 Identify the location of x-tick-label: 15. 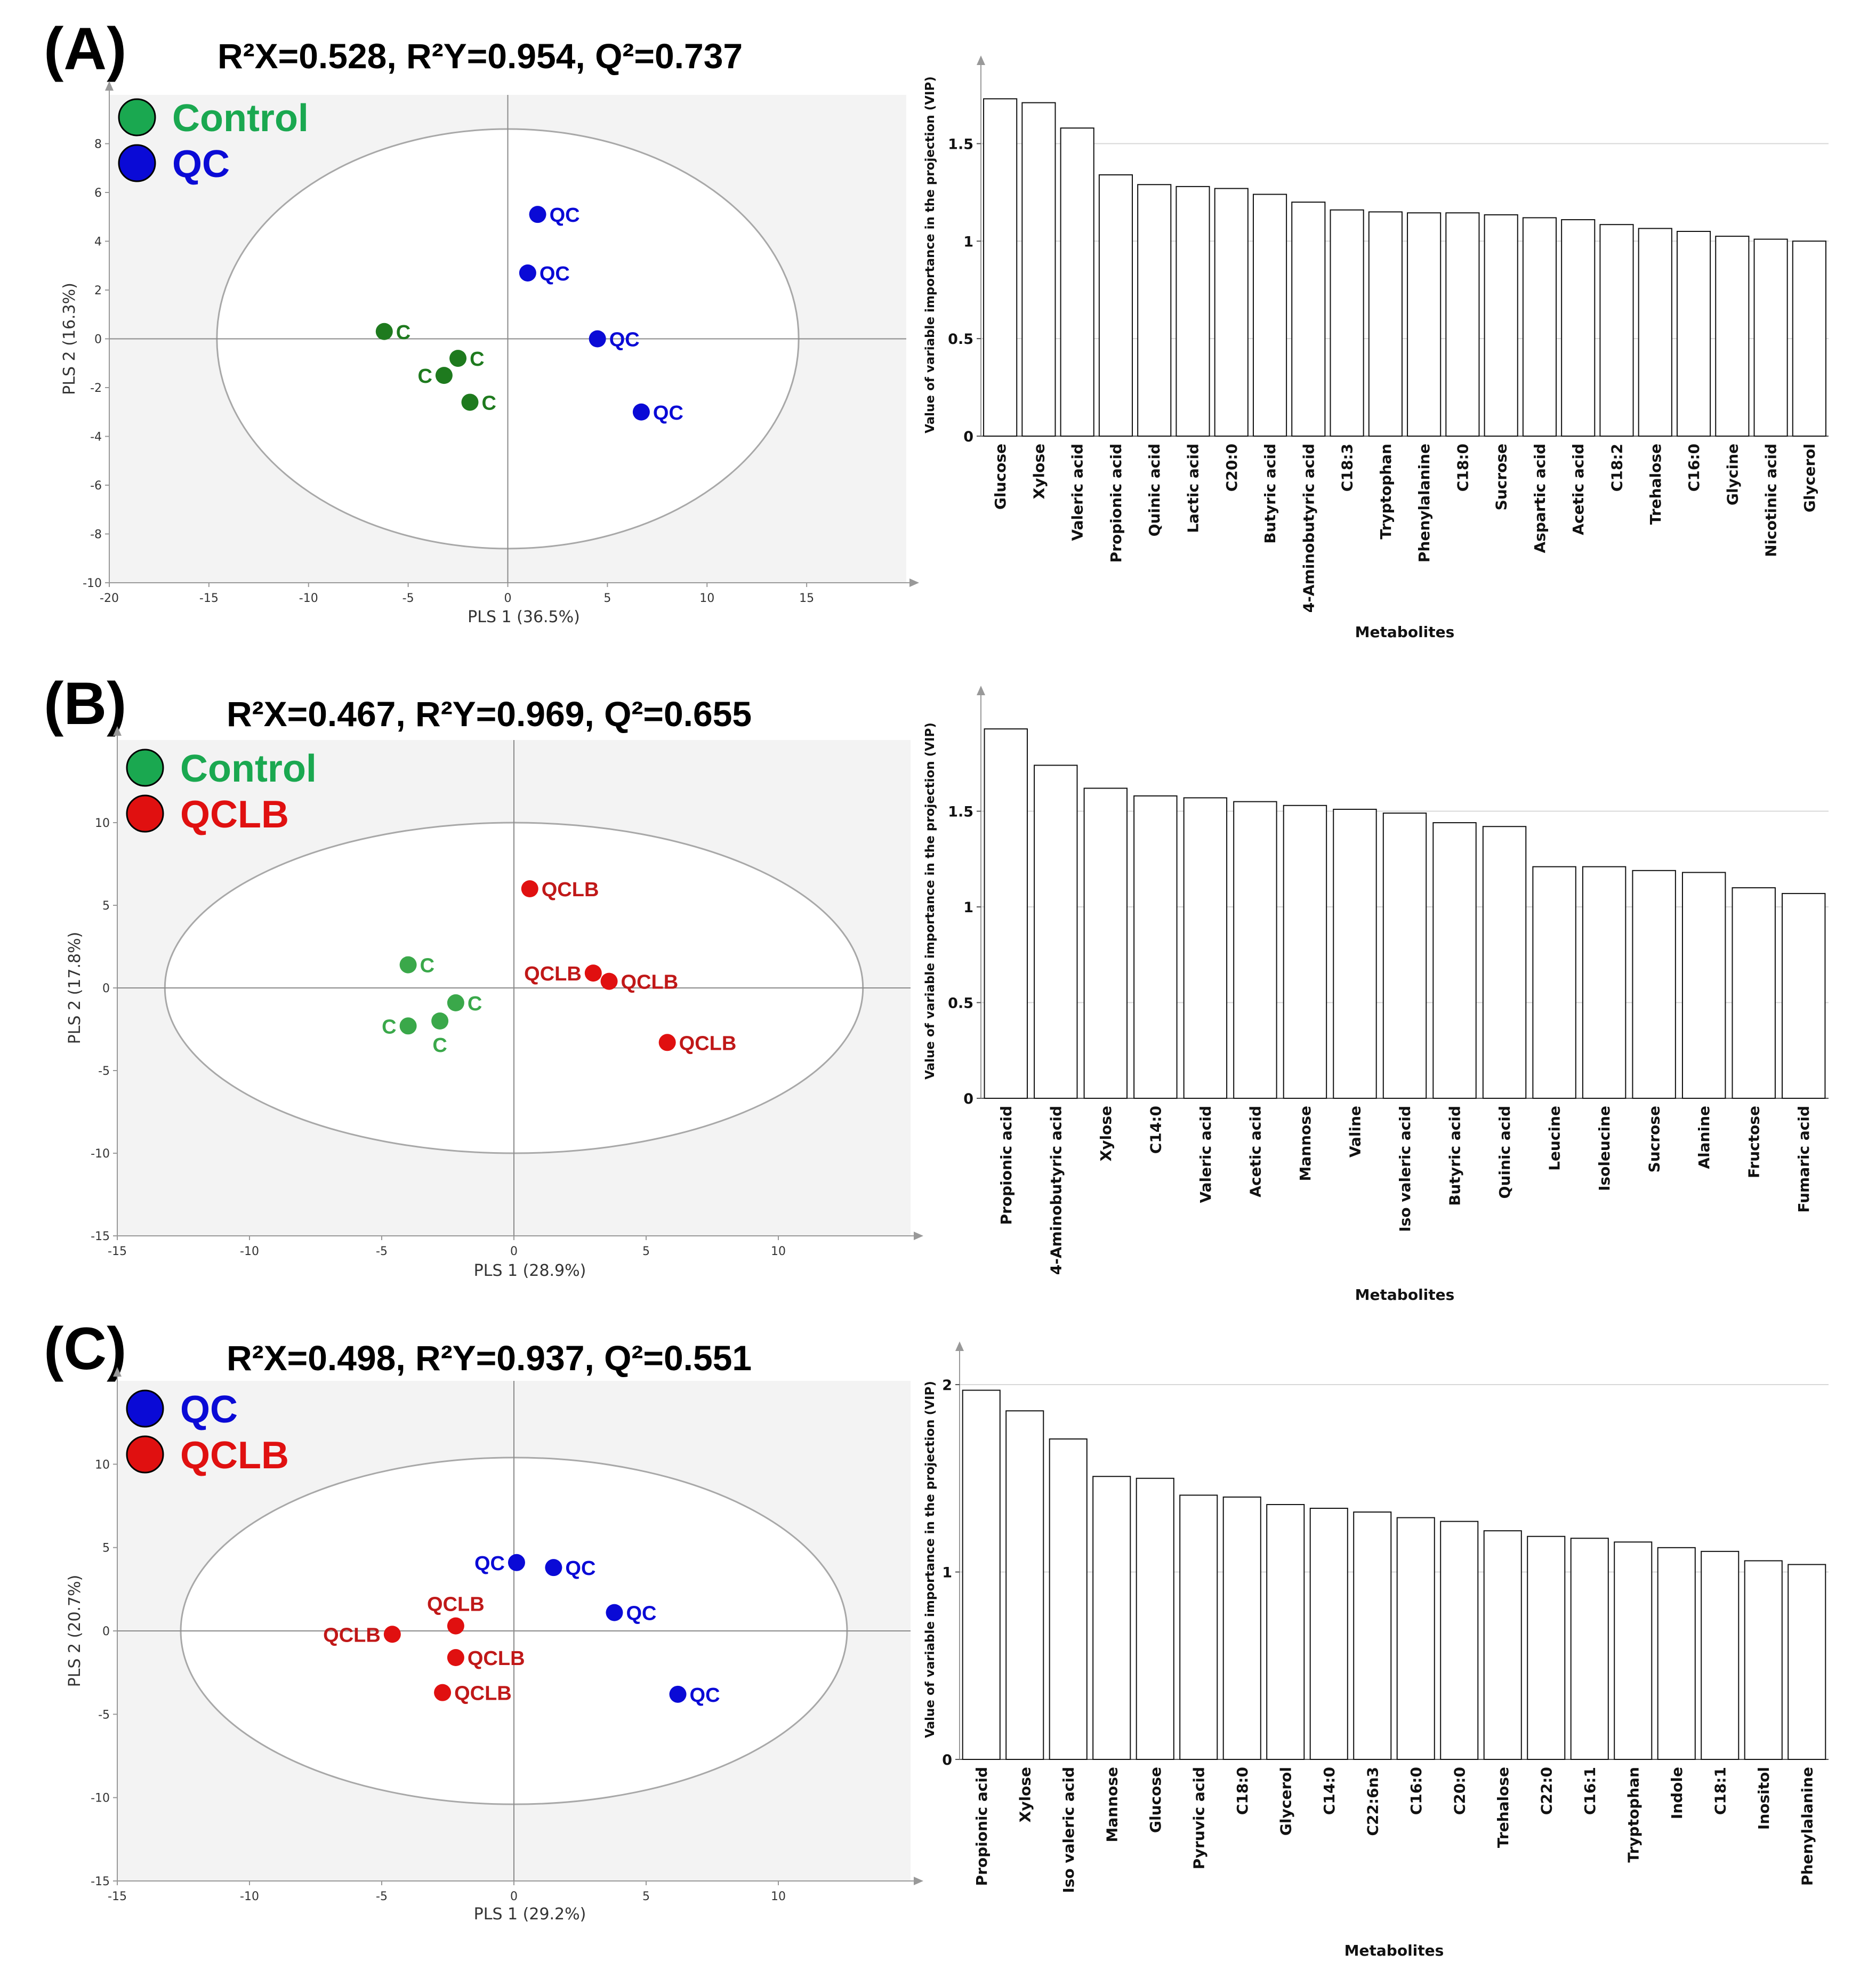
(806, 598).